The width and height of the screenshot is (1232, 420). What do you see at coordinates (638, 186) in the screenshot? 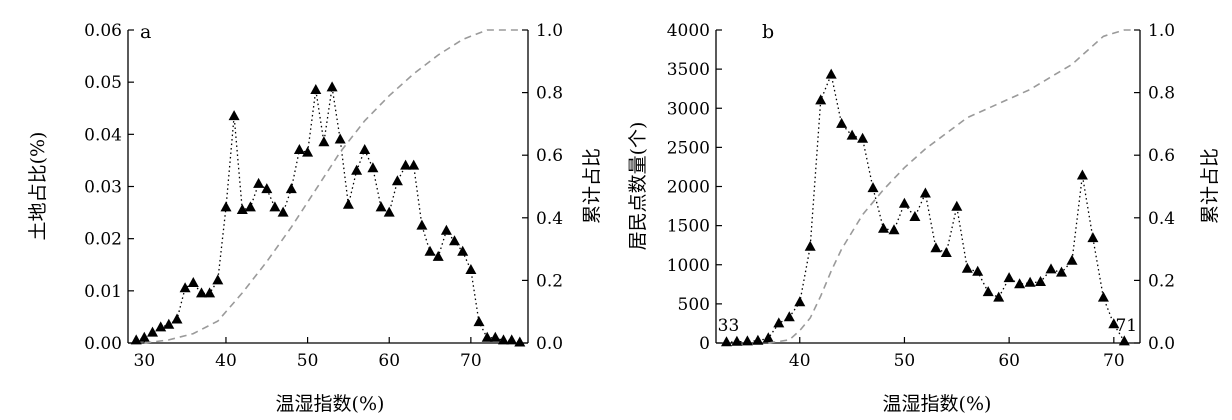
I see `panel-b-y-axis-label: 居民点数量(个)` at bounding box center [638, 186].